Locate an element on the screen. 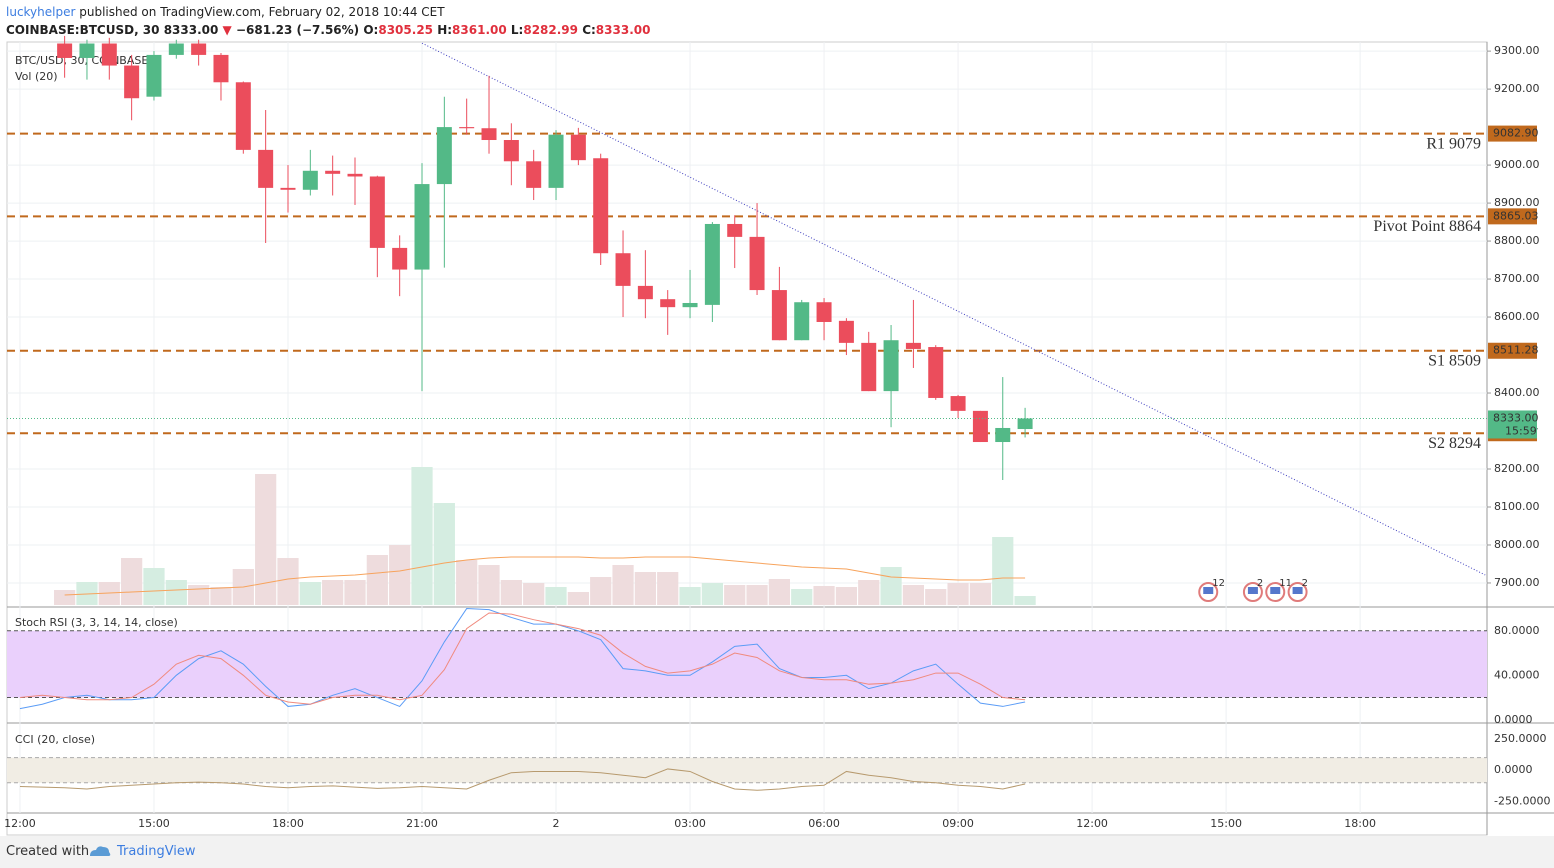 This screenshot has height=868, width=1554. volume-ma is located at coordinates (545, 576).